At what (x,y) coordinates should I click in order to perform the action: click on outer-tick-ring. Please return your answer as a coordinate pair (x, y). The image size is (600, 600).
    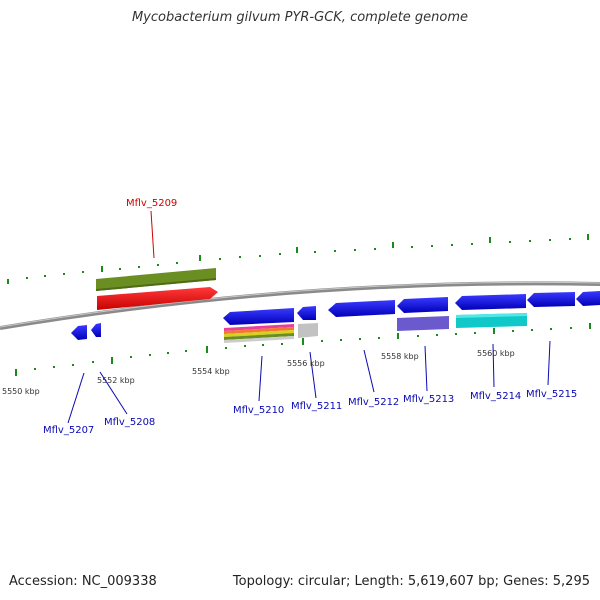
    Looking at the image, I should click on (298, 259).